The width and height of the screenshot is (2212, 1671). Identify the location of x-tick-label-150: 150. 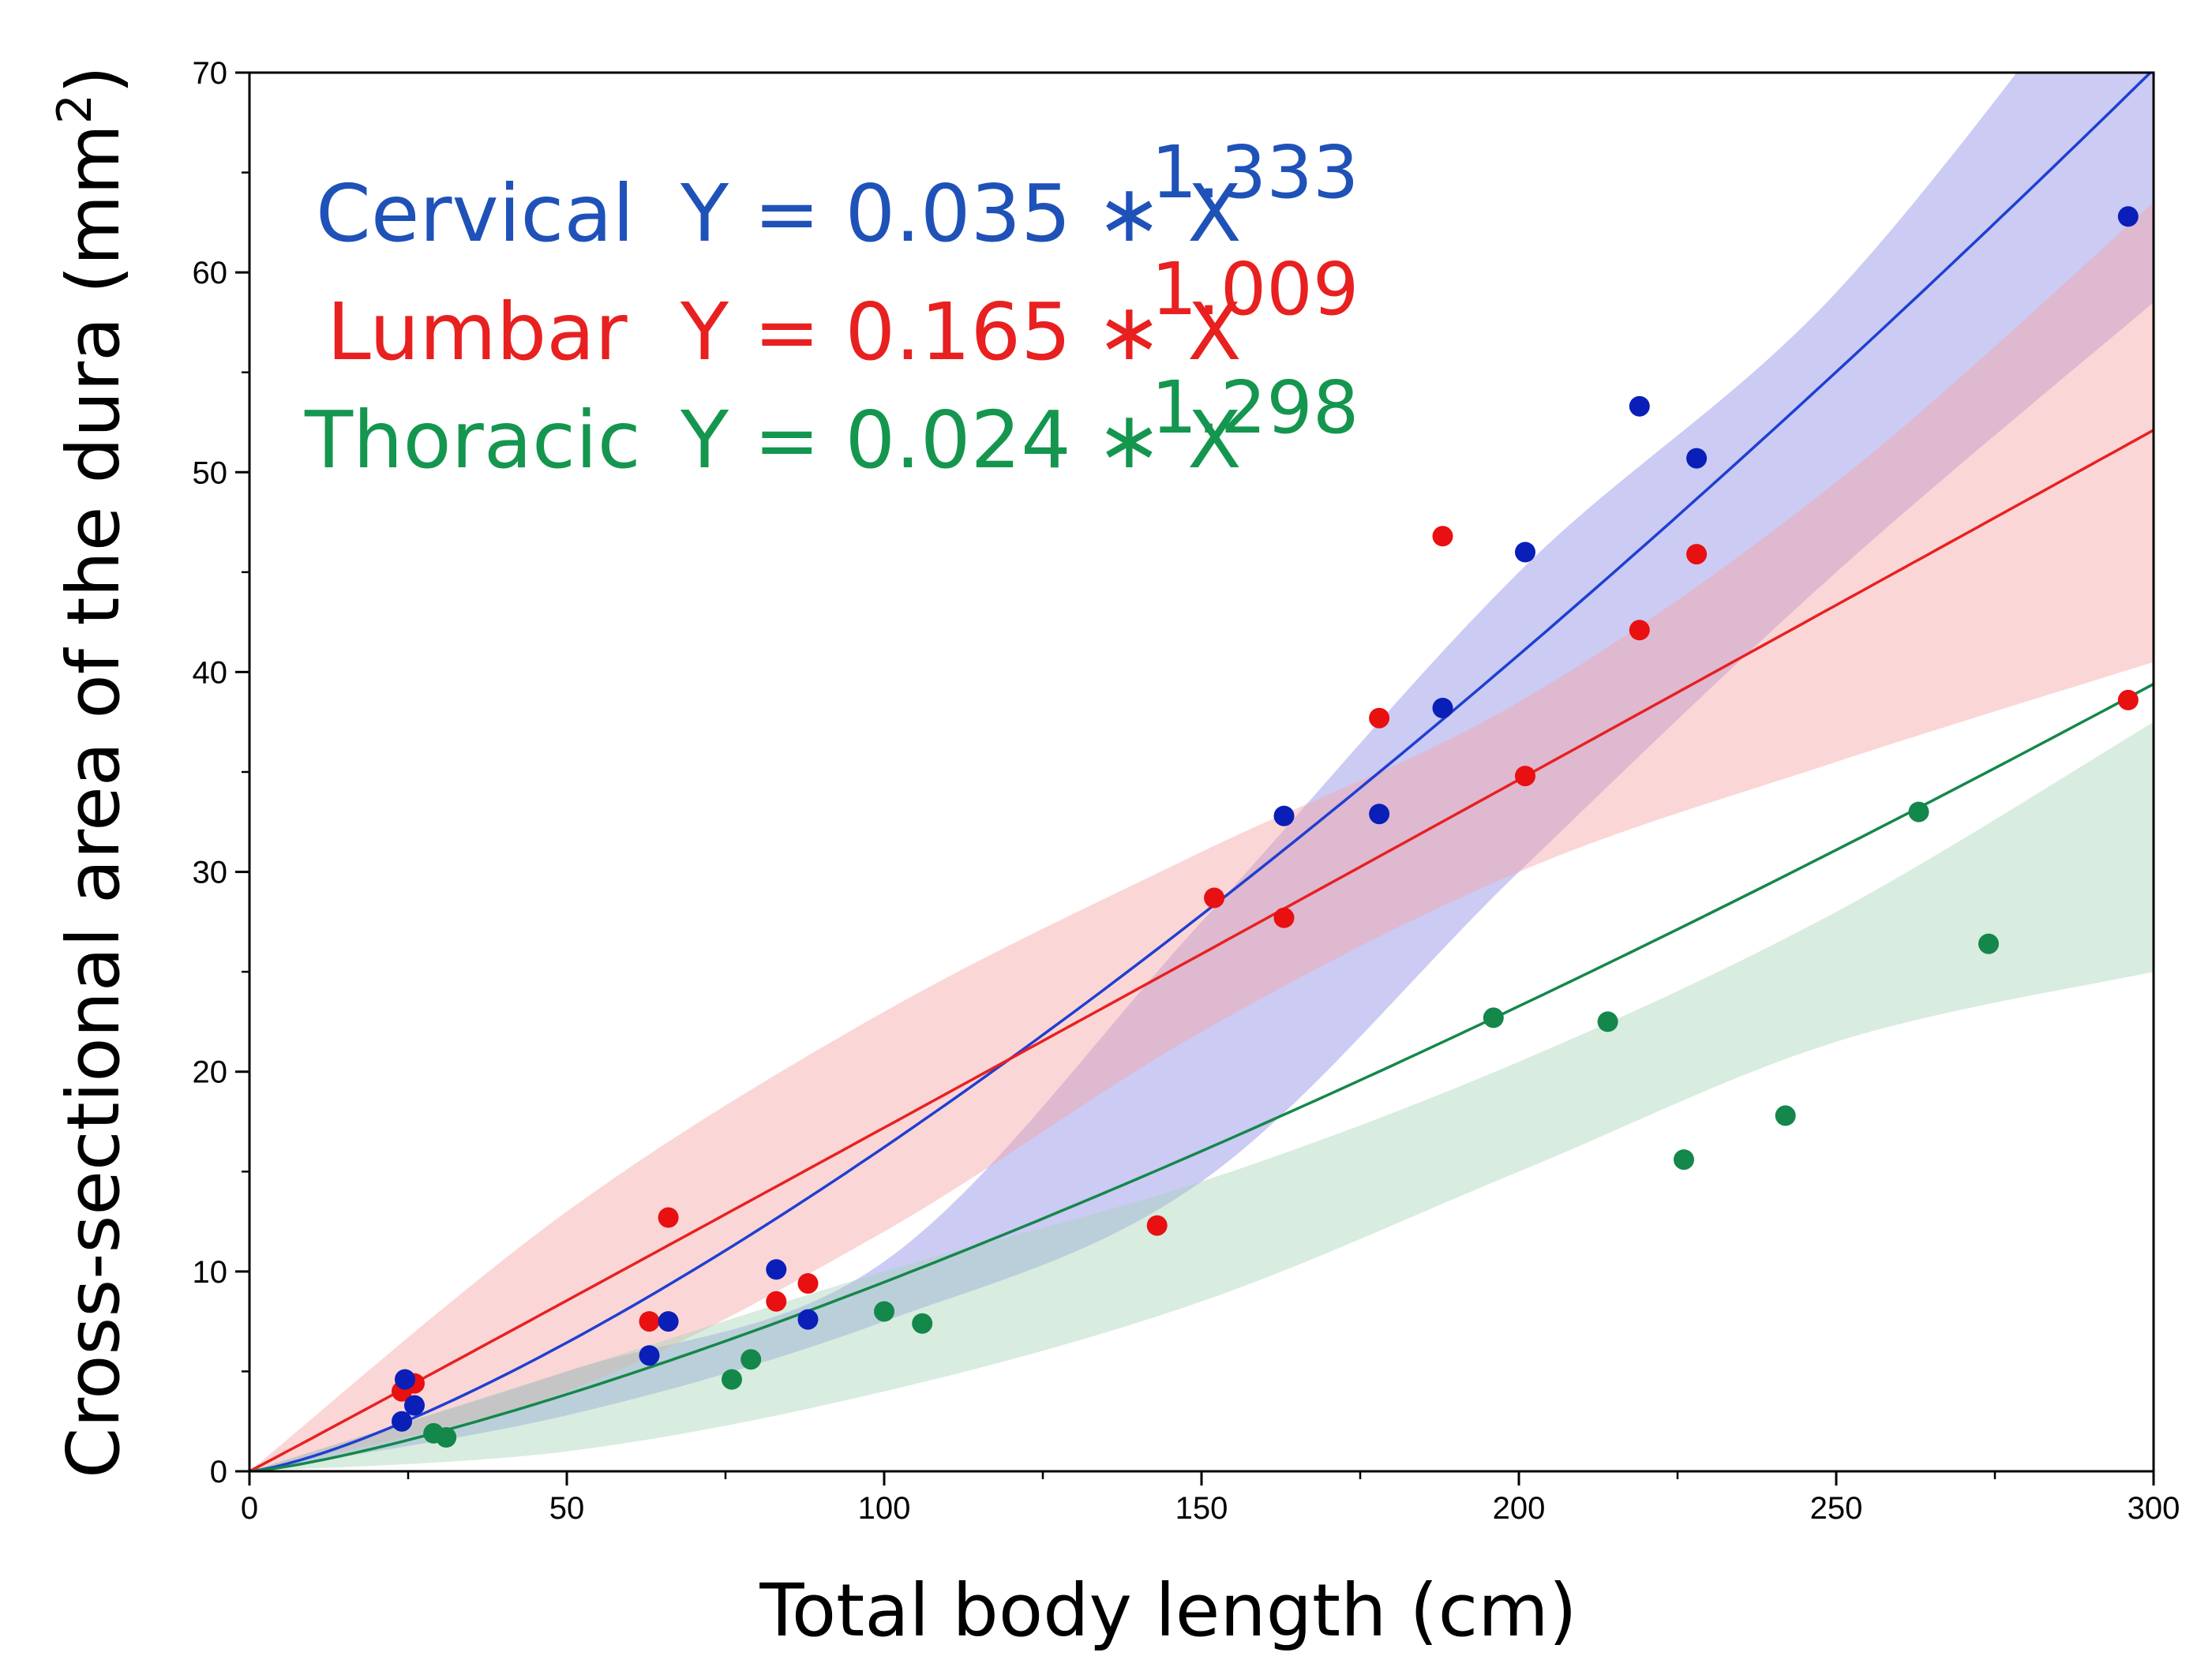
(1201, 1508).